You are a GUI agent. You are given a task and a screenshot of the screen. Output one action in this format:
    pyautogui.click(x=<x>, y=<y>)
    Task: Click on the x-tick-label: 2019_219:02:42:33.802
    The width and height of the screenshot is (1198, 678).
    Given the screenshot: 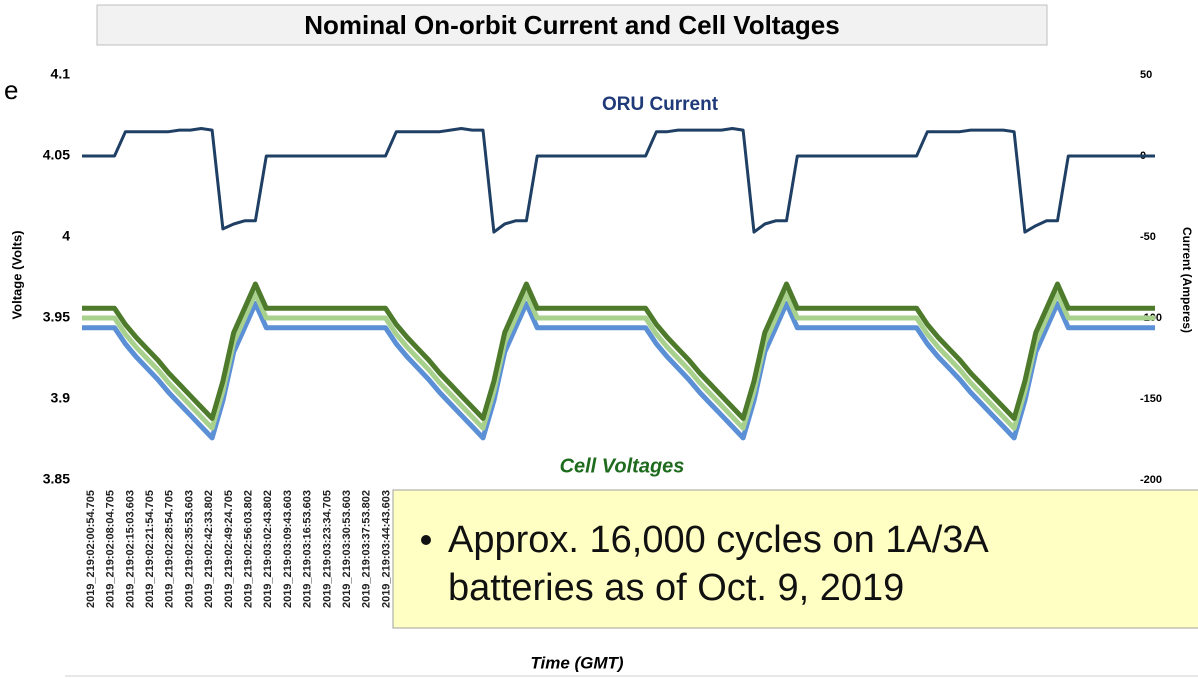 What is the action you would take?
    pyautogui.click(x=209, y=549)
    